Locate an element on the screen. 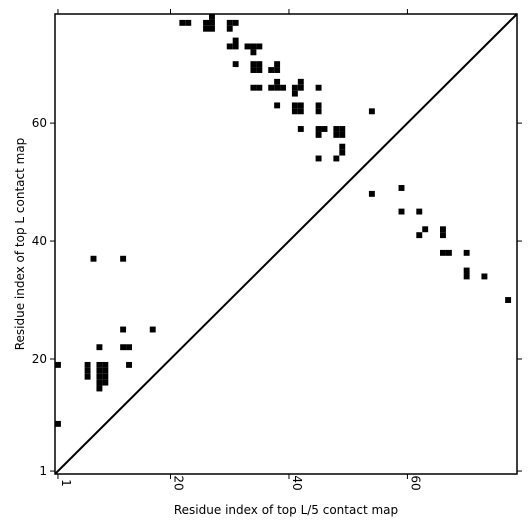  x-tick-label: 20 is located at coordinates (179, 482).